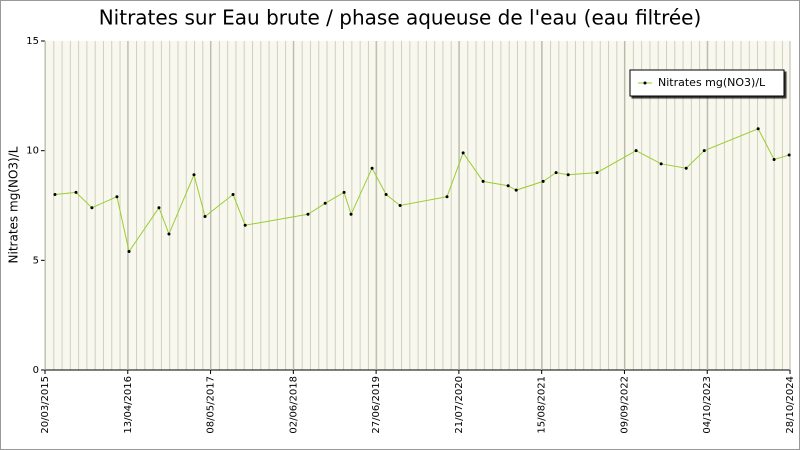 The image size is (800, 450). What do you see at coordinates (36, 260) in the screenshot?
I see `y-tick-label: 5` at bounding box center [36, 260].